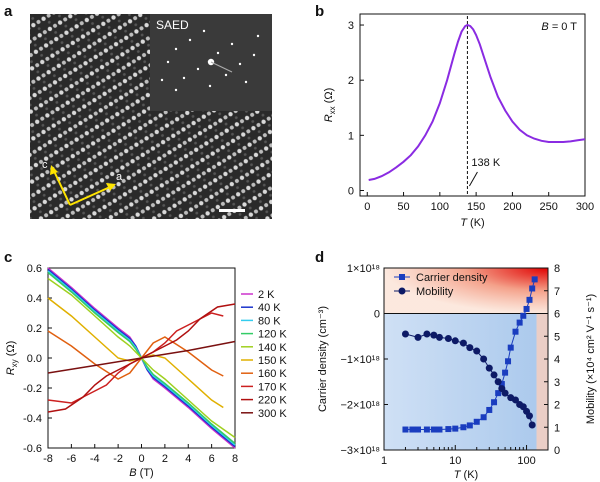  What do you see at coordinates (119, 177) in the screenshot?
I see `axis-label-a: a` at bounding box center [119, 177].